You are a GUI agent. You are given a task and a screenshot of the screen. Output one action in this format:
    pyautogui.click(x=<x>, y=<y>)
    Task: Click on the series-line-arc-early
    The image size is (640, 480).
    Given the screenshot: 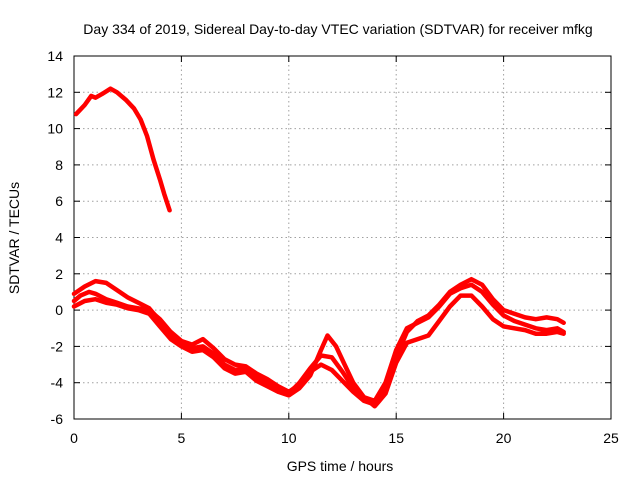 What is the action you would take?
    pyautogui.click(x=122, y=149)
    